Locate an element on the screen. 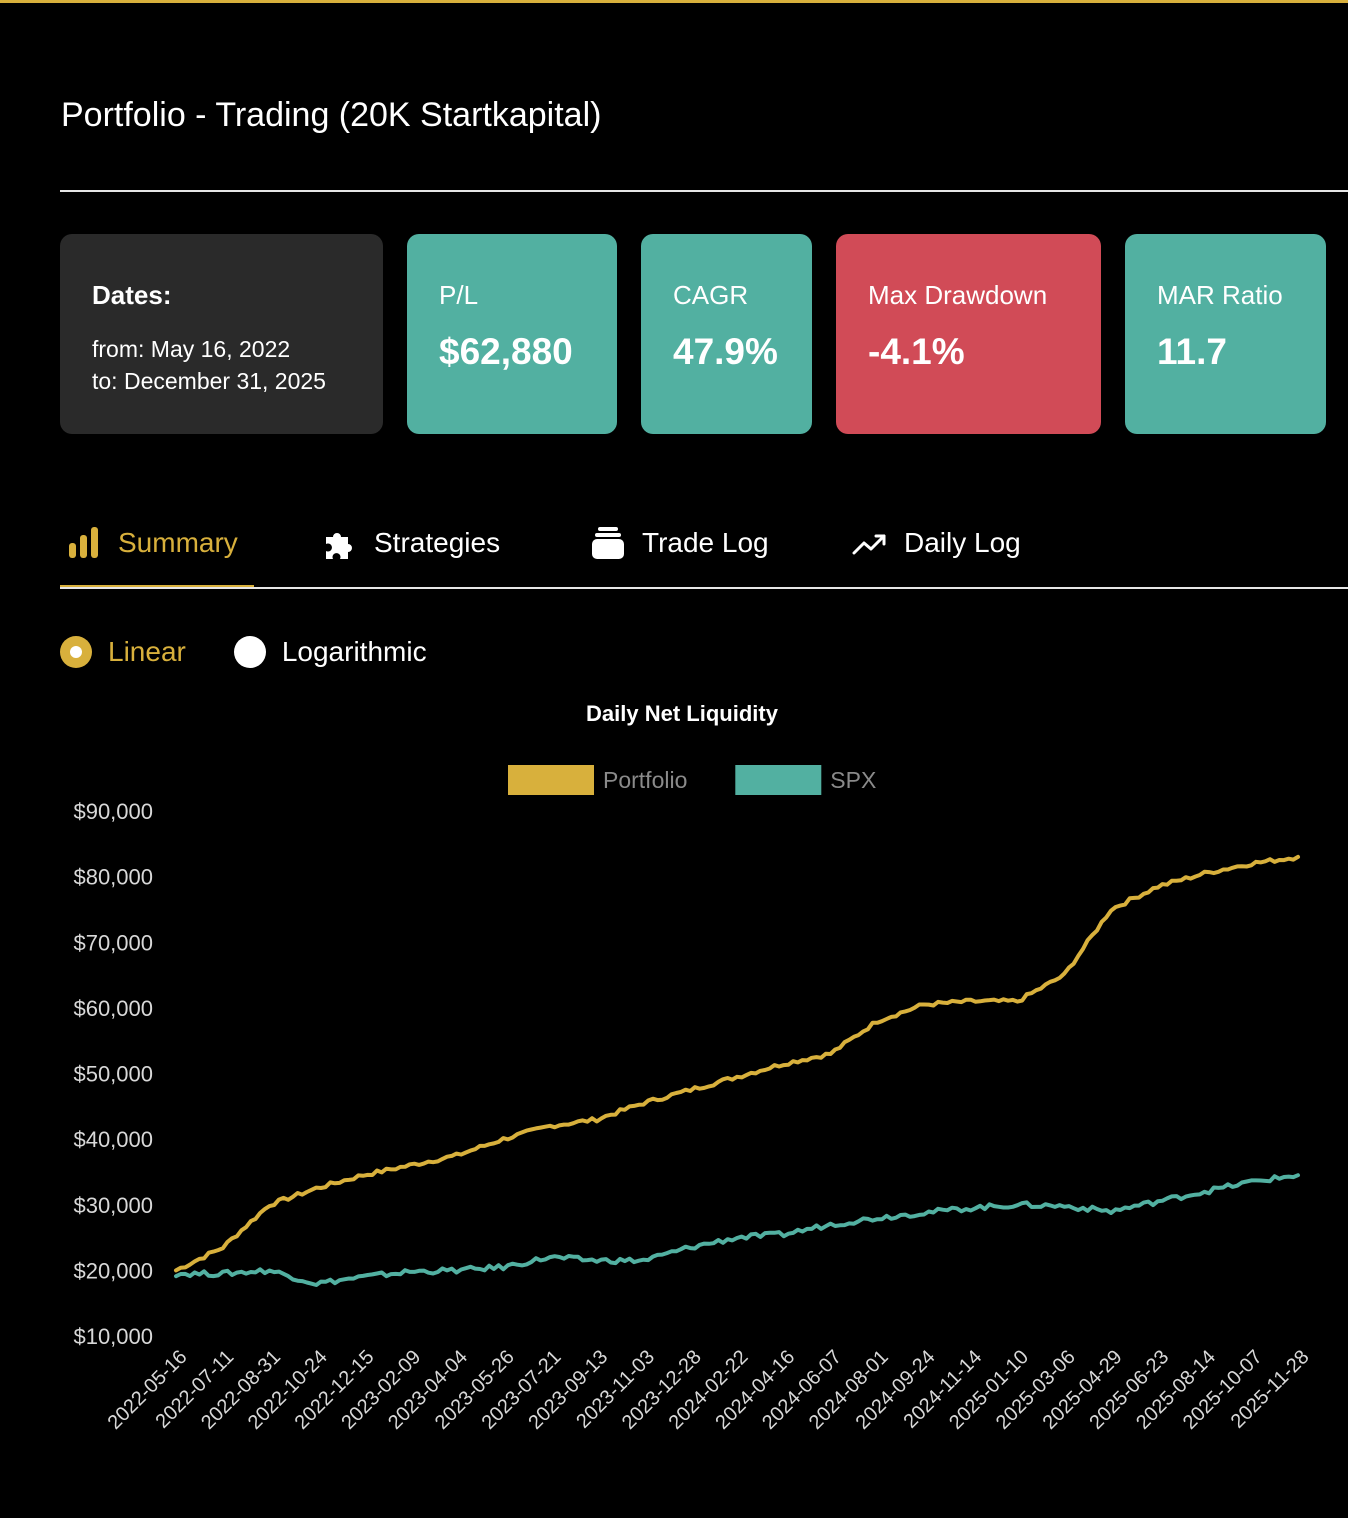  metric-value: 47.9% is located at coordinates (725, 351).